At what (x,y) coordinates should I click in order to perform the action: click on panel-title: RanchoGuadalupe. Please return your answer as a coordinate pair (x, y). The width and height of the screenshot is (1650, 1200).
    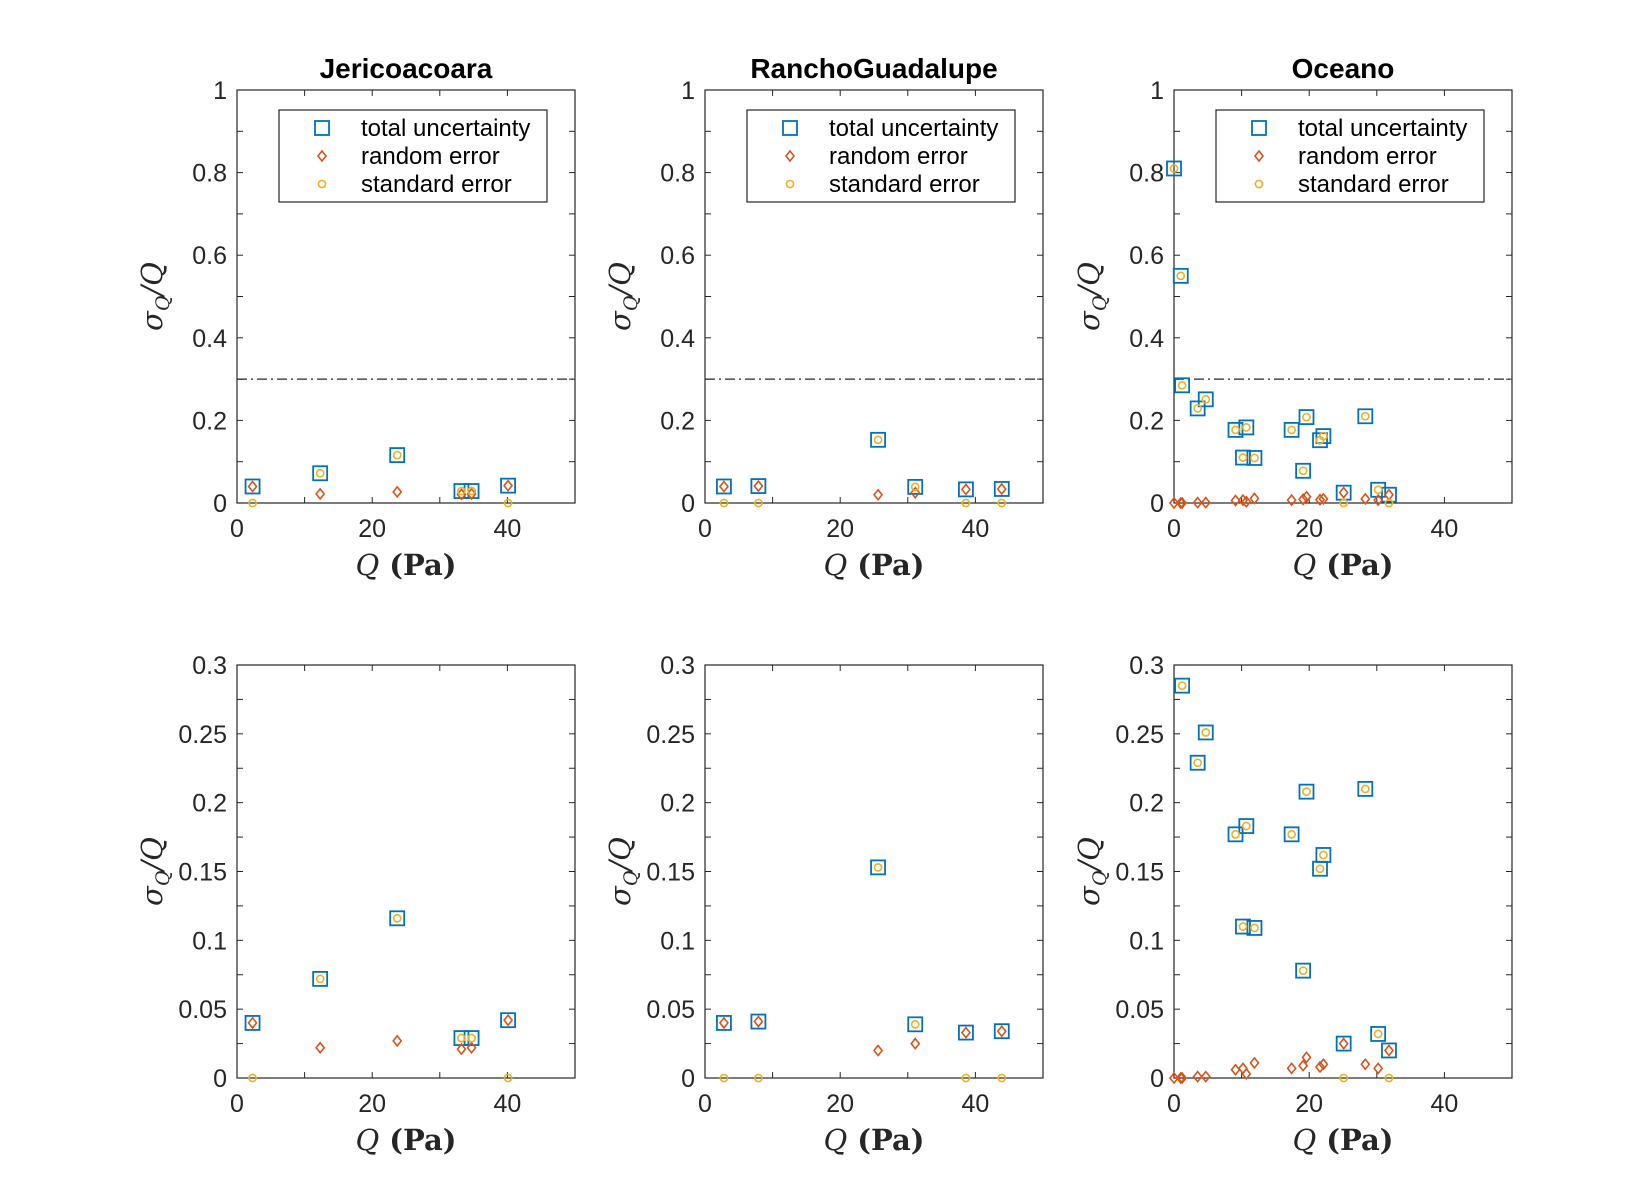
    Looking at the image, I should click on (873, 68).